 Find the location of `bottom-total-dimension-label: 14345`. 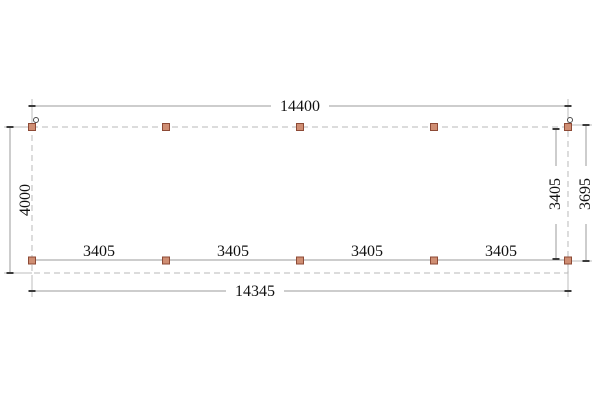

bottom-total-dimension-label: 14345 is located at coordinates (255, 291).